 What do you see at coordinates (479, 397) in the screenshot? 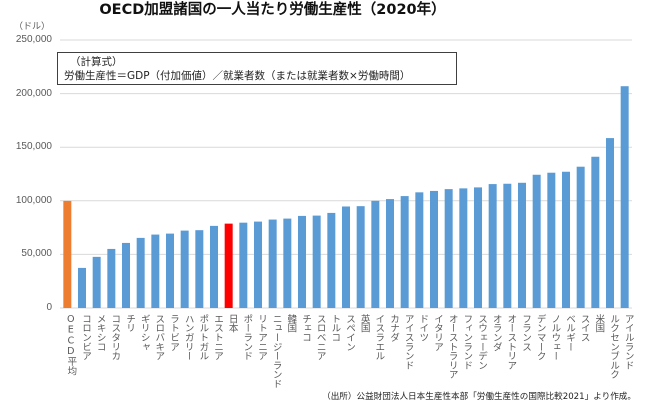
I see `source-note: （出所）公益財団法人日本生産性本部「労働生産性の国際比較2021」より作成。` at bounding box center [479, 397].